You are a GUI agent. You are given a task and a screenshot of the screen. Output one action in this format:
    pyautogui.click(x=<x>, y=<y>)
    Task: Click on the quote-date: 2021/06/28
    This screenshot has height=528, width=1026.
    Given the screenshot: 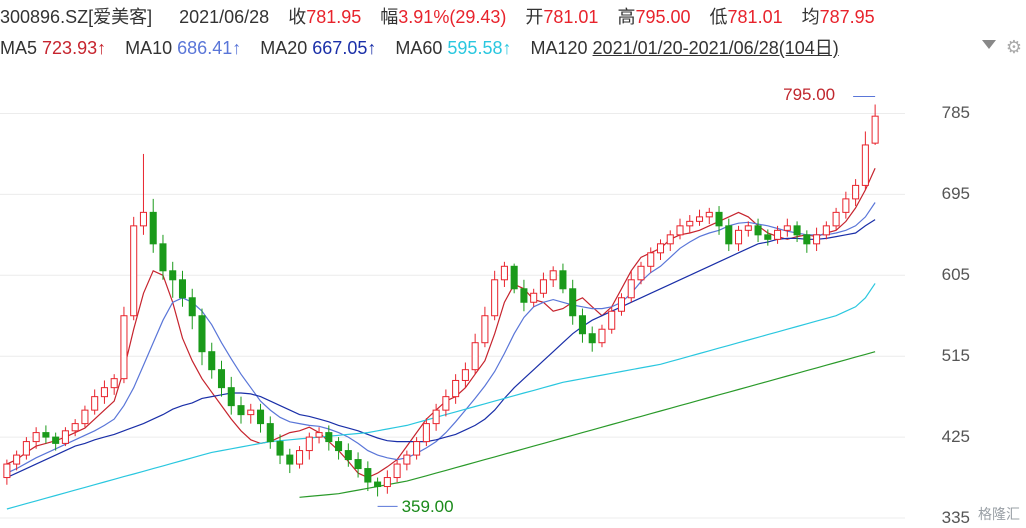 What is the action you would take?
    pyautogui.click(x=224, y=17)
    